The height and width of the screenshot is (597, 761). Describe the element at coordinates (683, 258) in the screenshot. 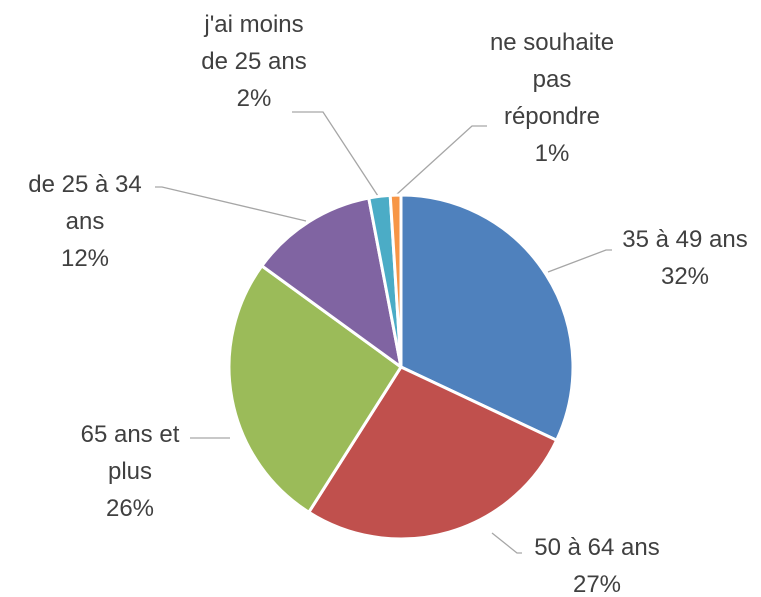

I see `data-label: 35 à 49 ans 32%` at that location.